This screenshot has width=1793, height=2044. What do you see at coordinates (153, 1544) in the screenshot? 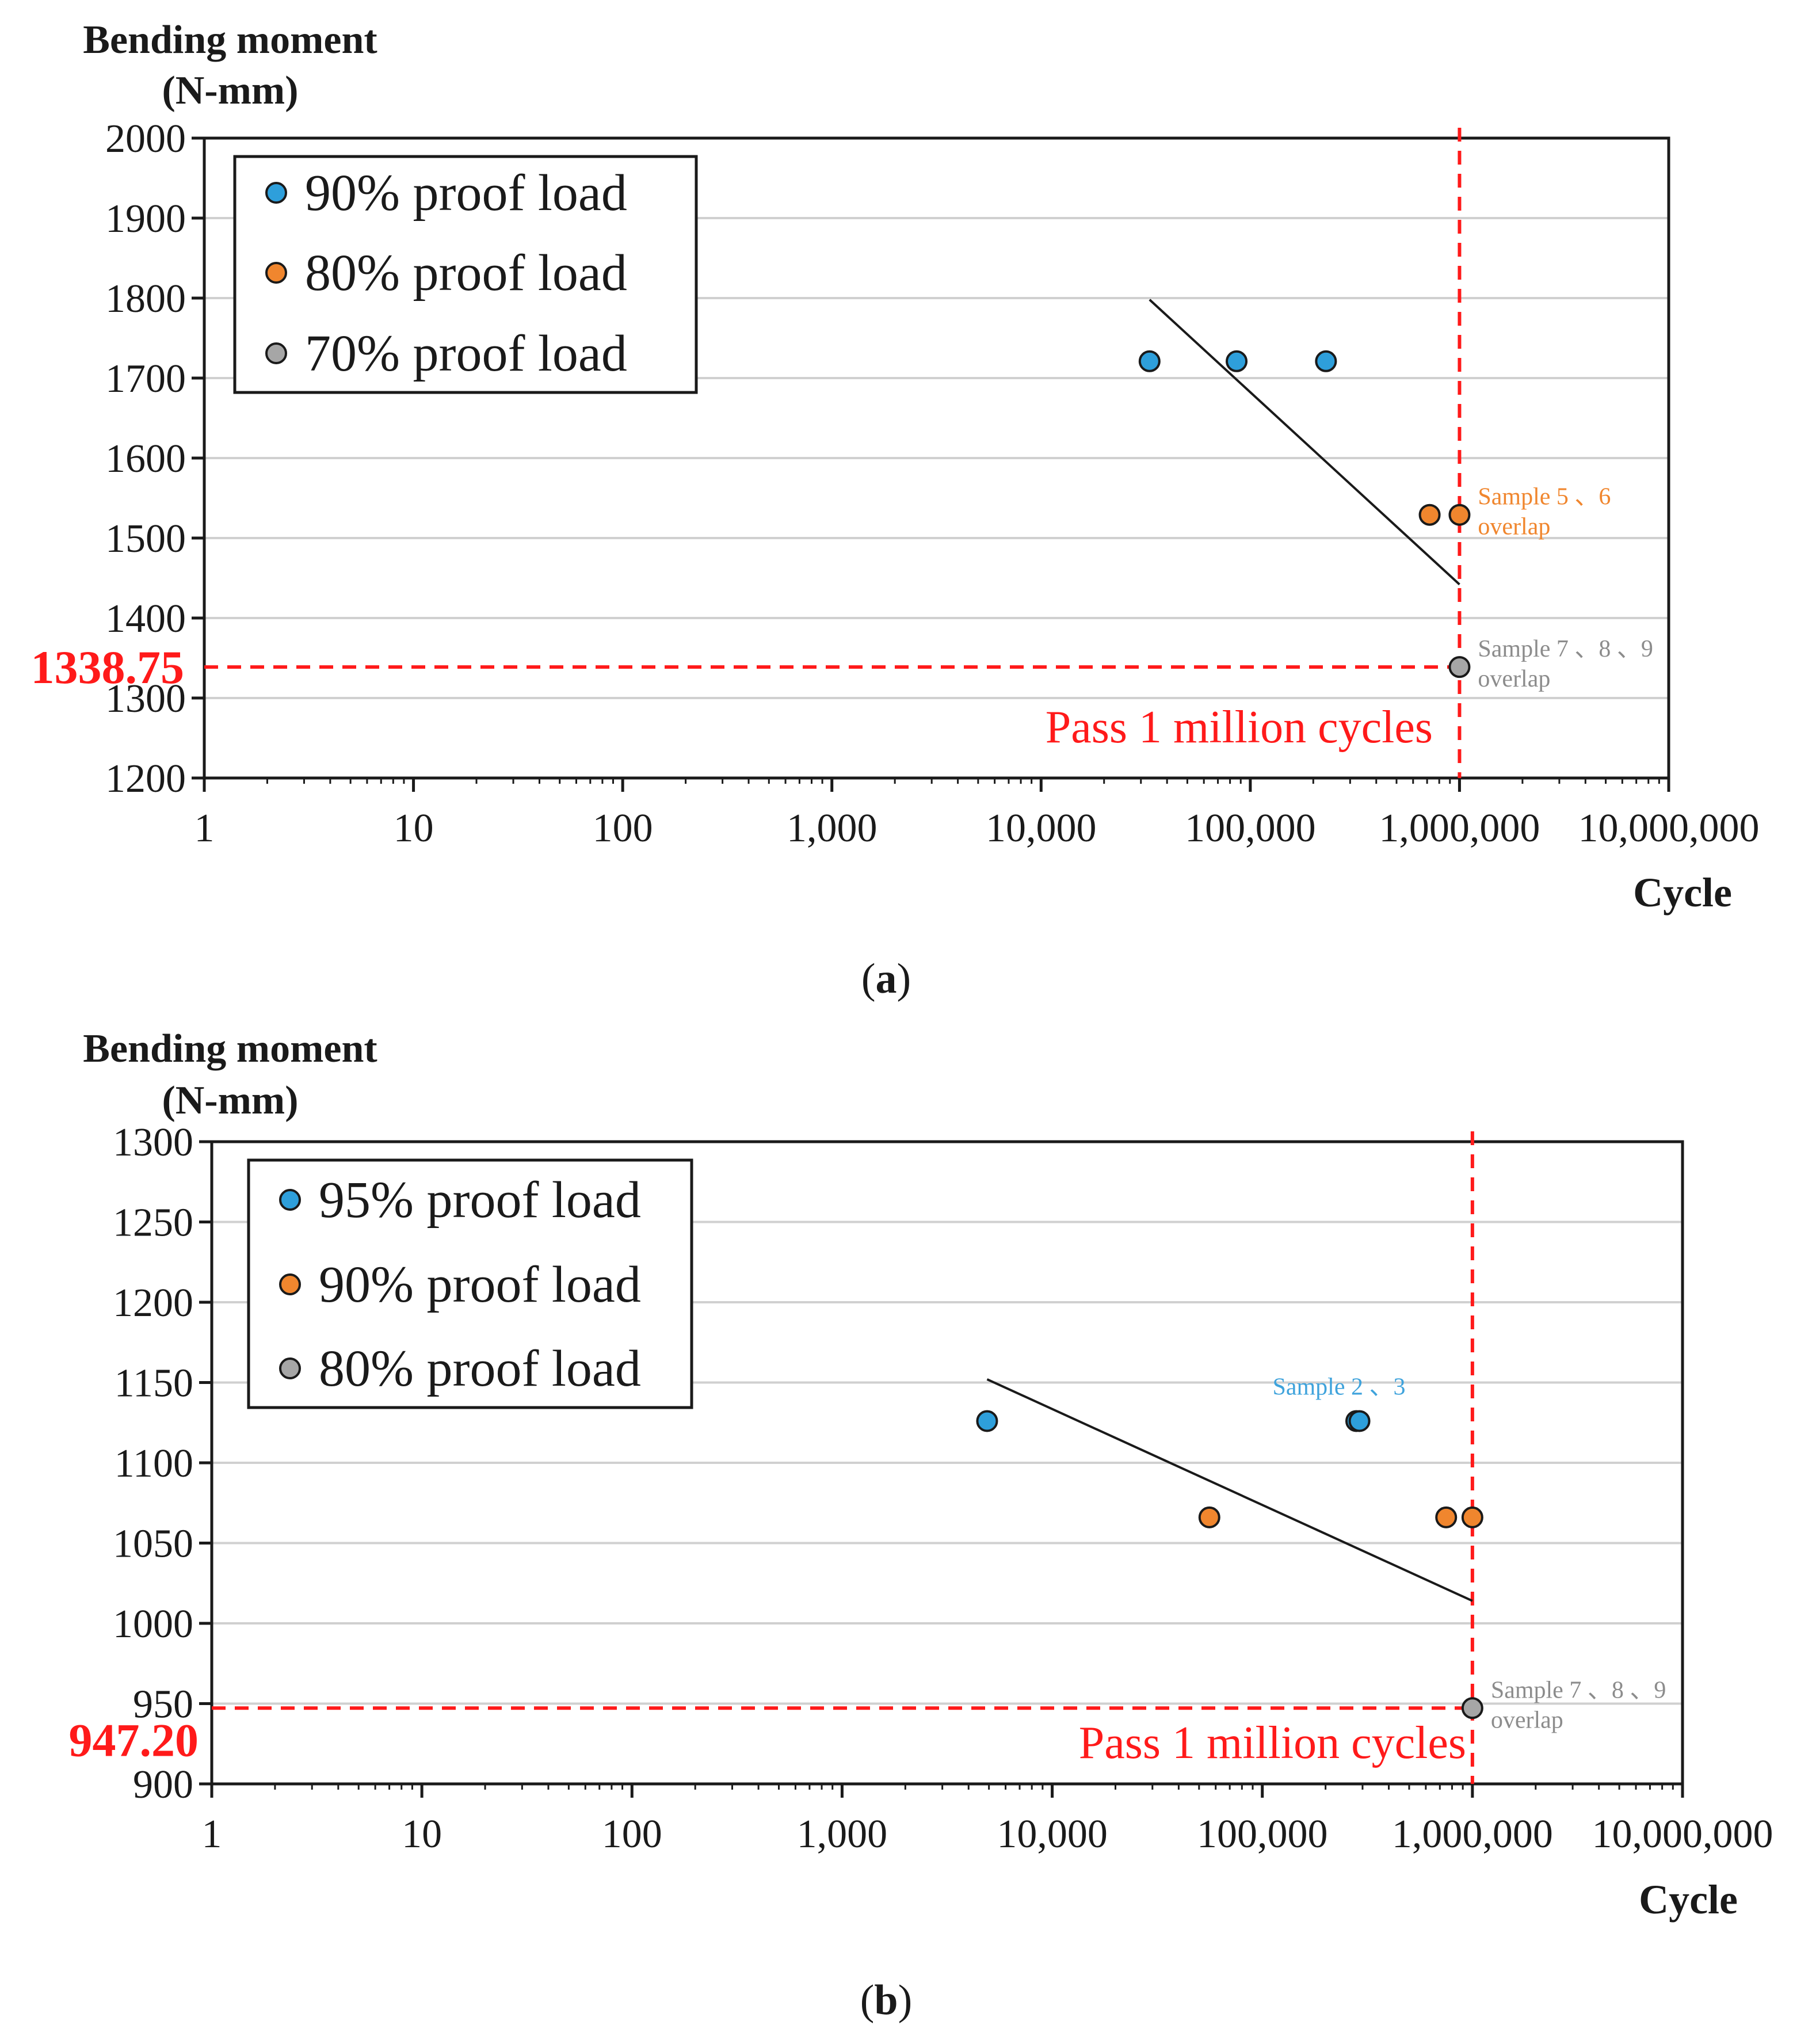
I see `y-tick-label: 1050` at bounding box center [153, 1544].